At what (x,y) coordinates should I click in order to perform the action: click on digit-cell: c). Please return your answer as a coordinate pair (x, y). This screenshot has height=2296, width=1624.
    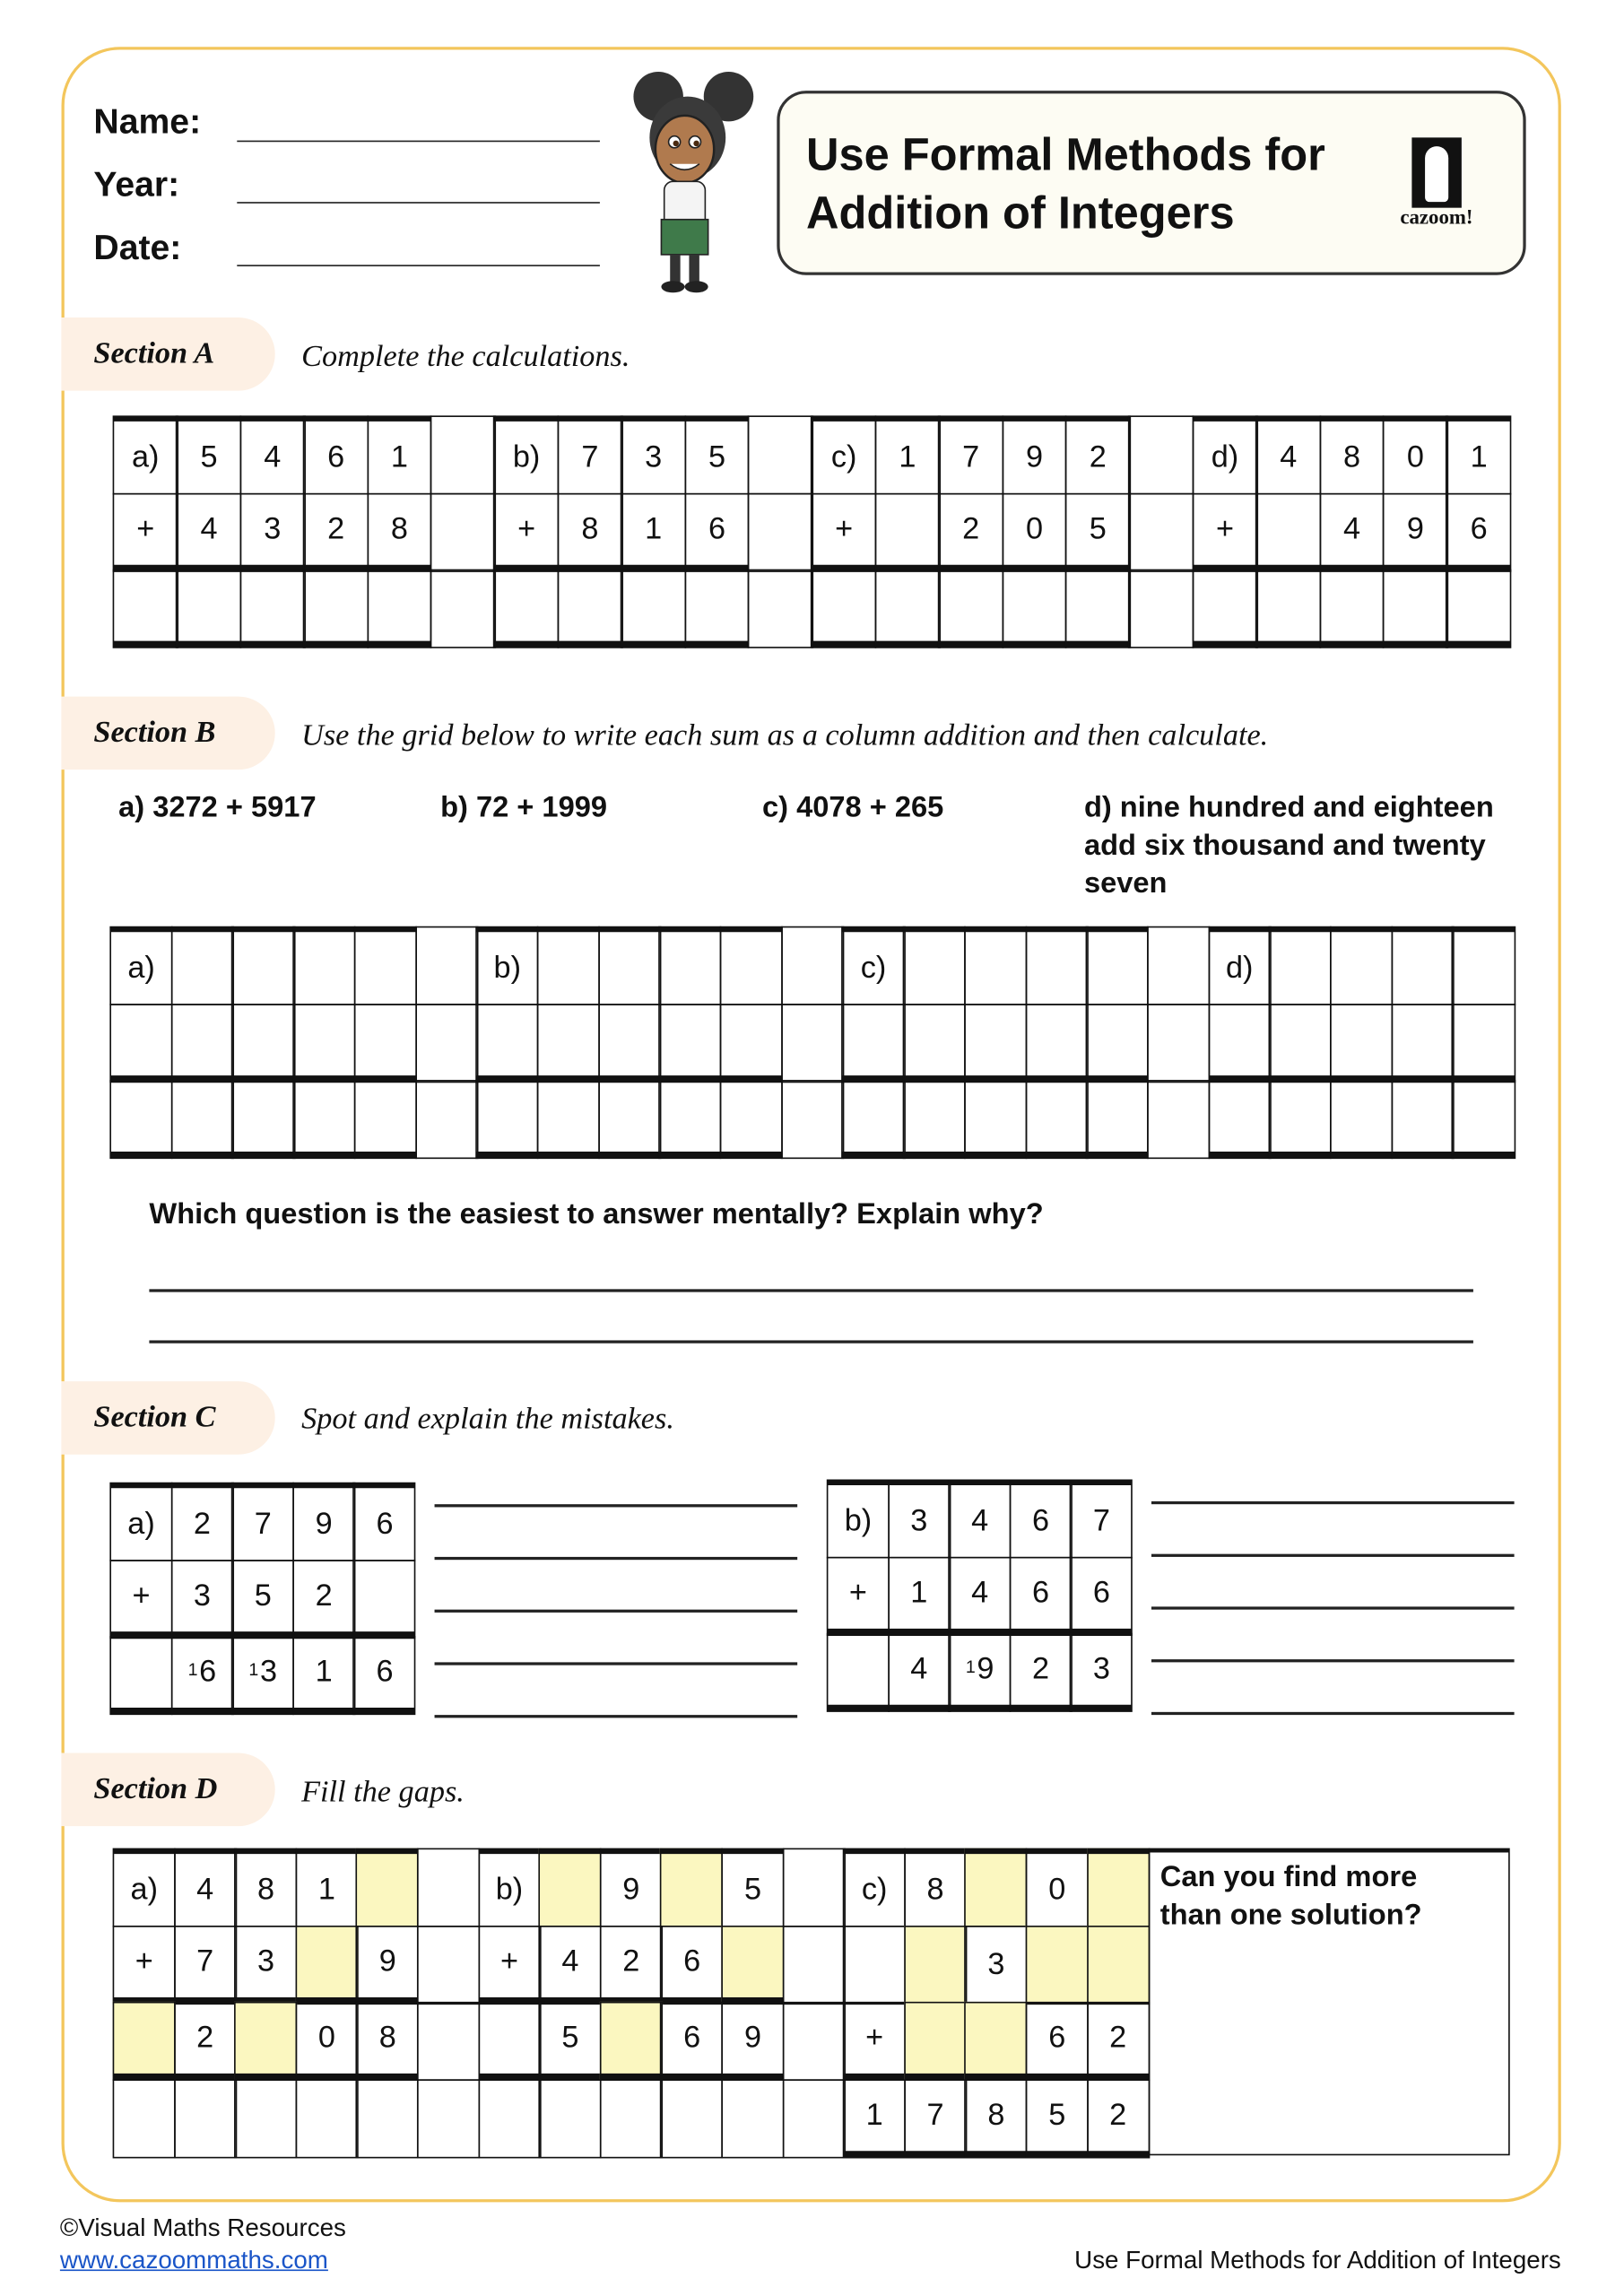
    Looking at the image, I should click on (873, 965).